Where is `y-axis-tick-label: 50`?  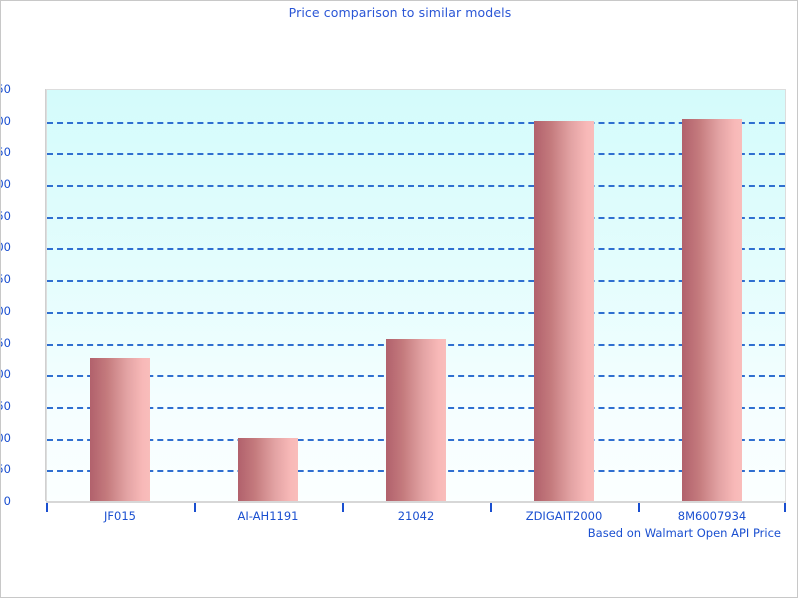 y-axis-tick-label: 50 is located at coordinates (6, 469).